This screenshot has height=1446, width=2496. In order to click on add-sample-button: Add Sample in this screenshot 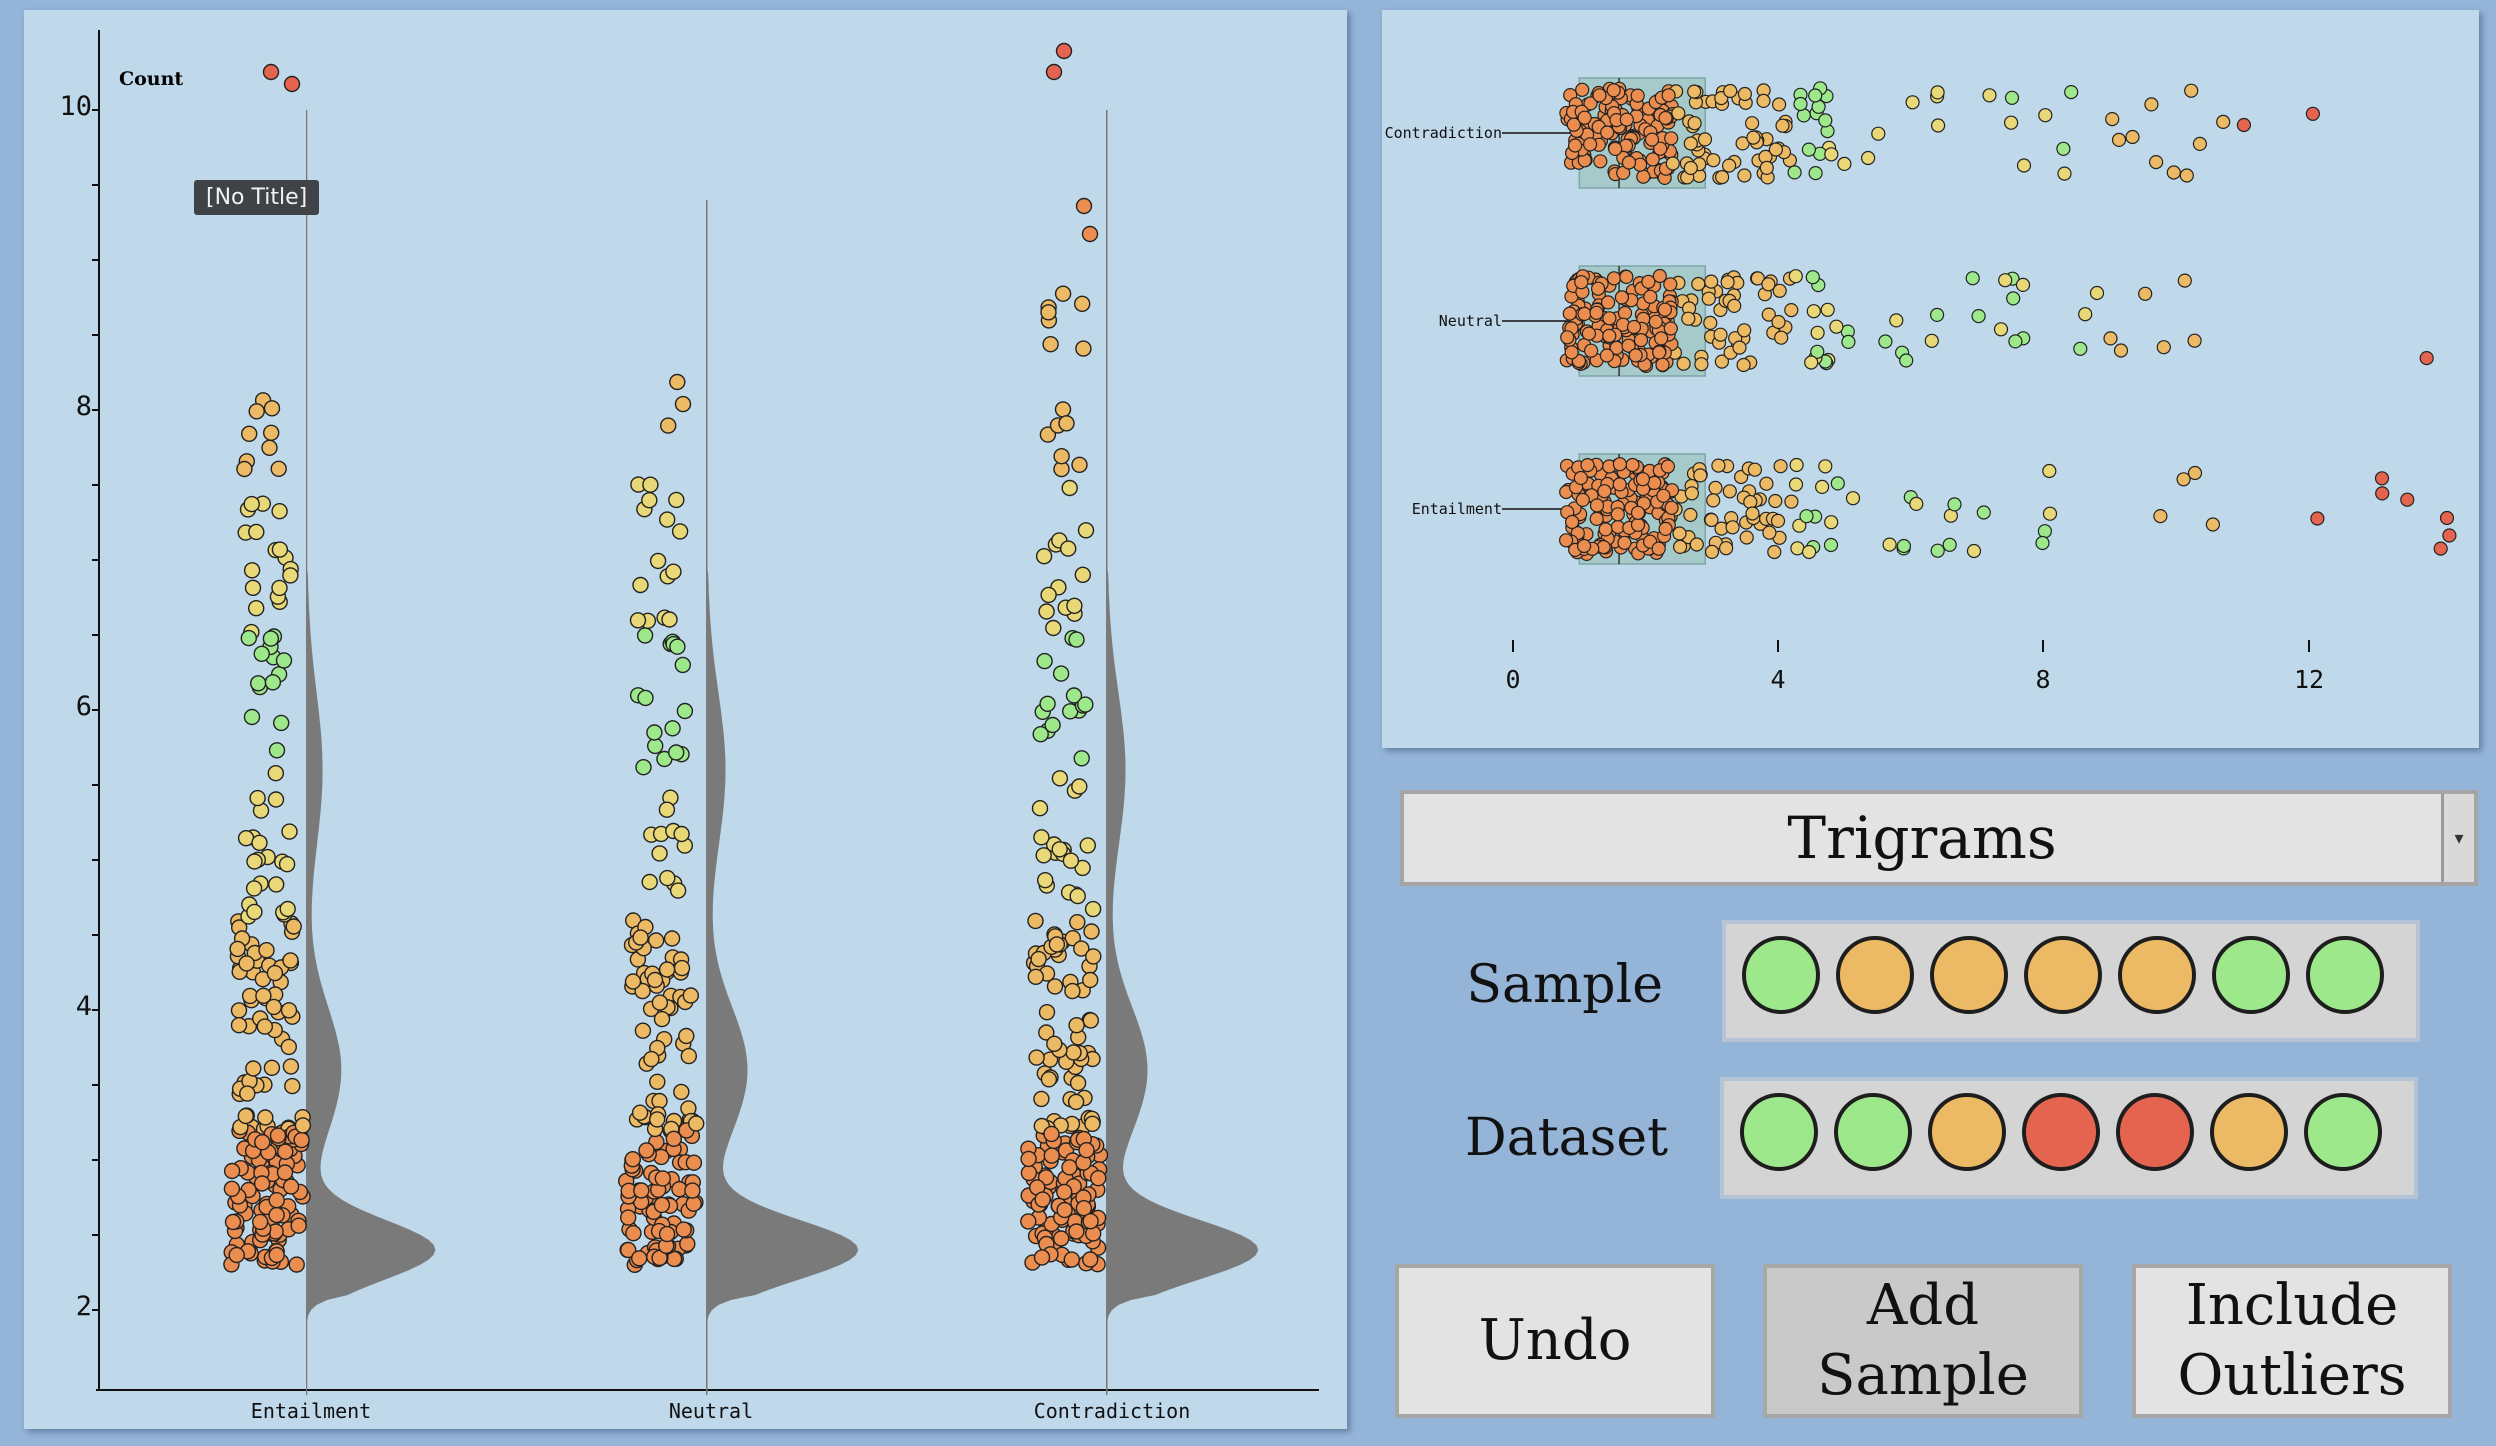, I will do `click(1923, 1341)`.